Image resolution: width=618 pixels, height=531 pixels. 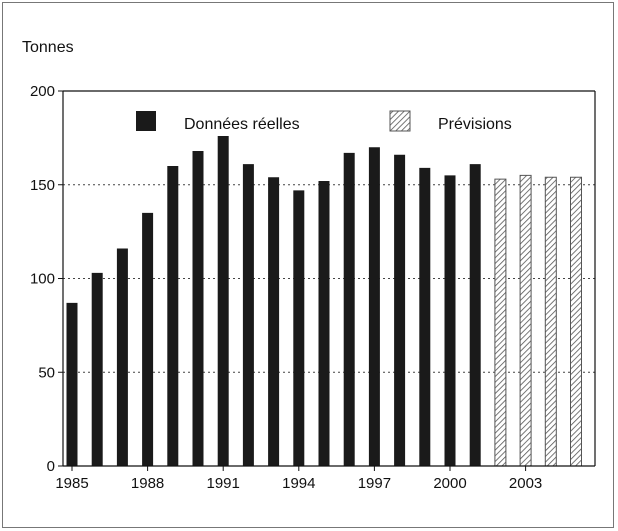 I want to click on y-tick-label-150: 150, so click(x=42, y=185).